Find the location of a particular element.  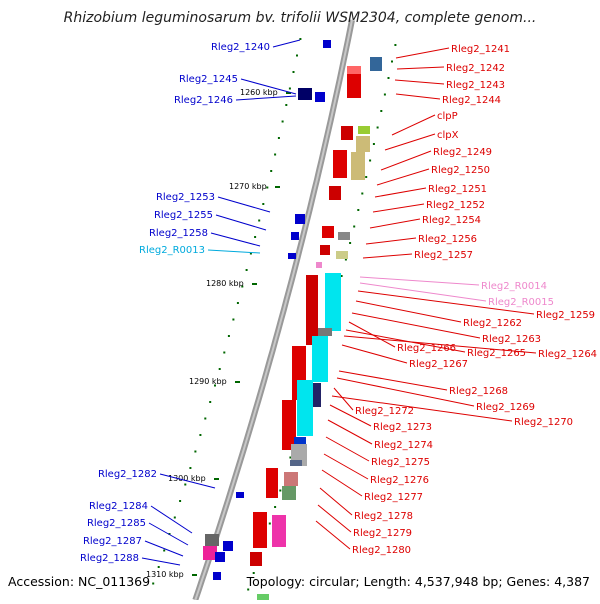

right-gene-label: clpX is located at coordinates (448, 135).